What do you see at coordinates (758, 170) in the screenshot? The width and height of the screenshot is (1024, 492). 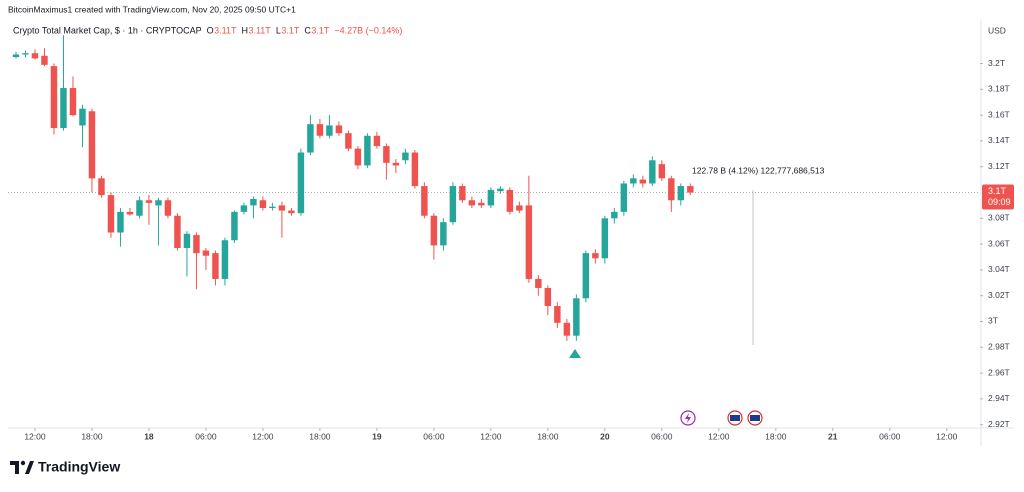 I see `measure-label: 122.78 B (4.12%) 122,777,686,513` at bounding box center [758, 170].